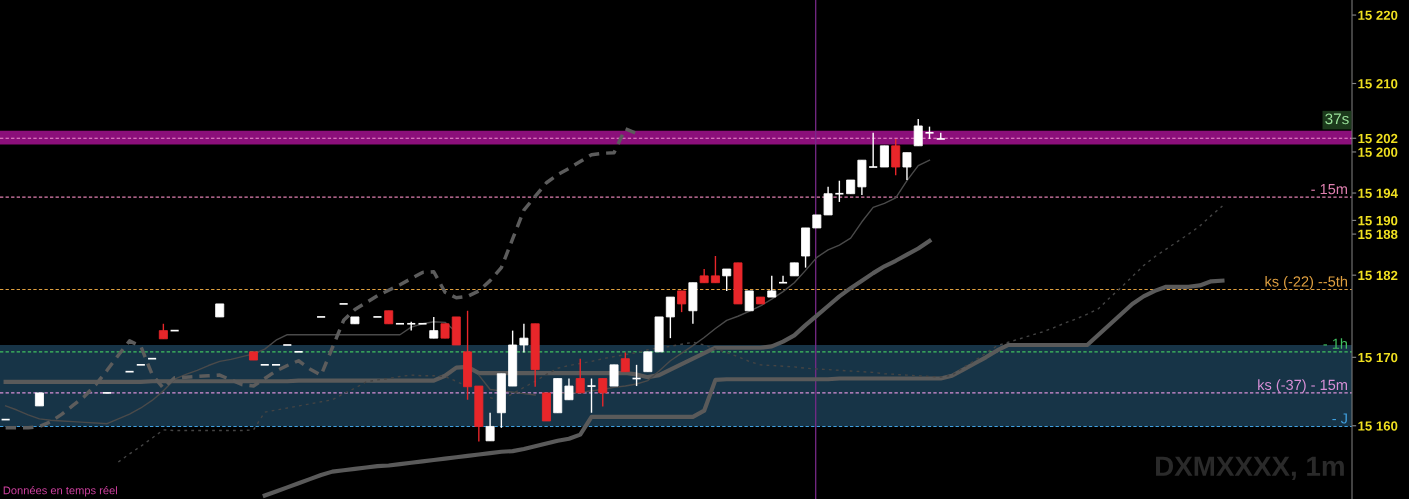  I want to click on y-tick-label: 15 188, so click(1378, 234).